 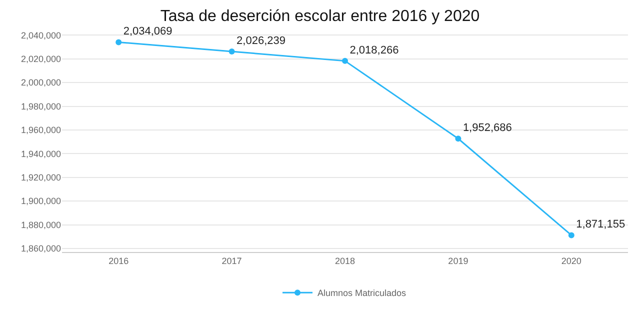 What do you see at coordinates (374, 50) in the screenshot?
I see `data-label: 2,018,266` at bounding box center [374, 50].